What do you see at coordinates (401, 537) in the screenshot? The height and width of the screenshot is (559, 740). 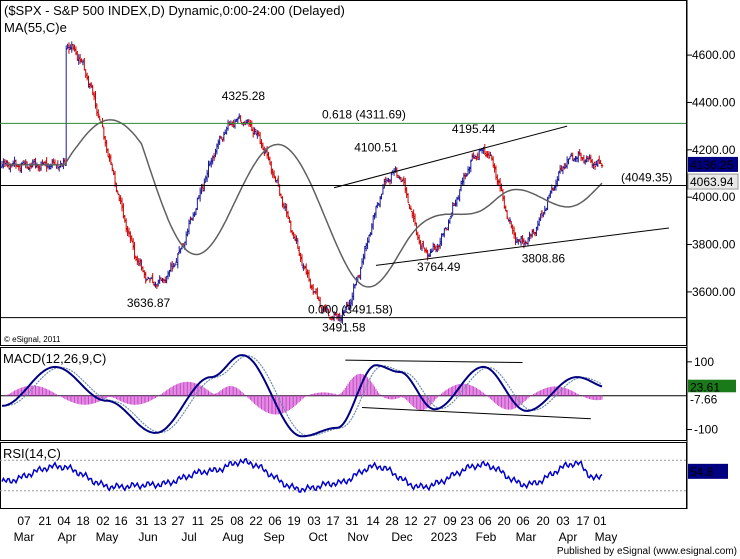 I see `x-month-label: Dec` at bounding box center [401, 537].